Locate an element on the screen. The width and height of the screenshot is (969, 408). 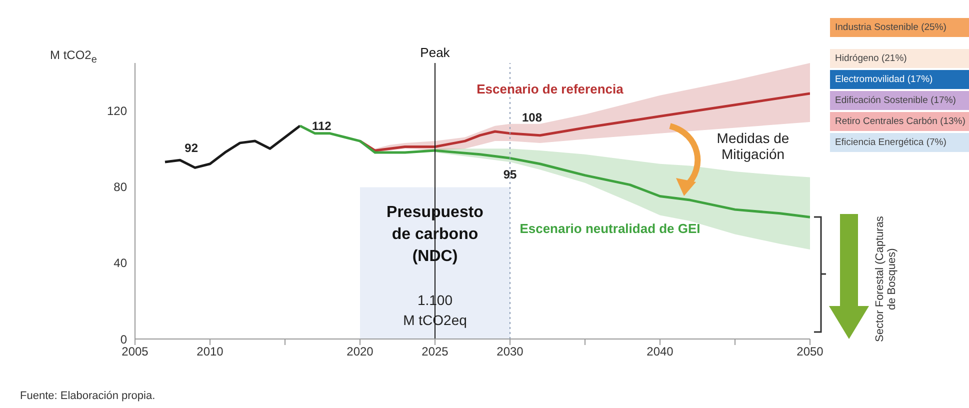
text: Sector Forestal (Capturas de Bosques) is located at coordinates (886, 279).